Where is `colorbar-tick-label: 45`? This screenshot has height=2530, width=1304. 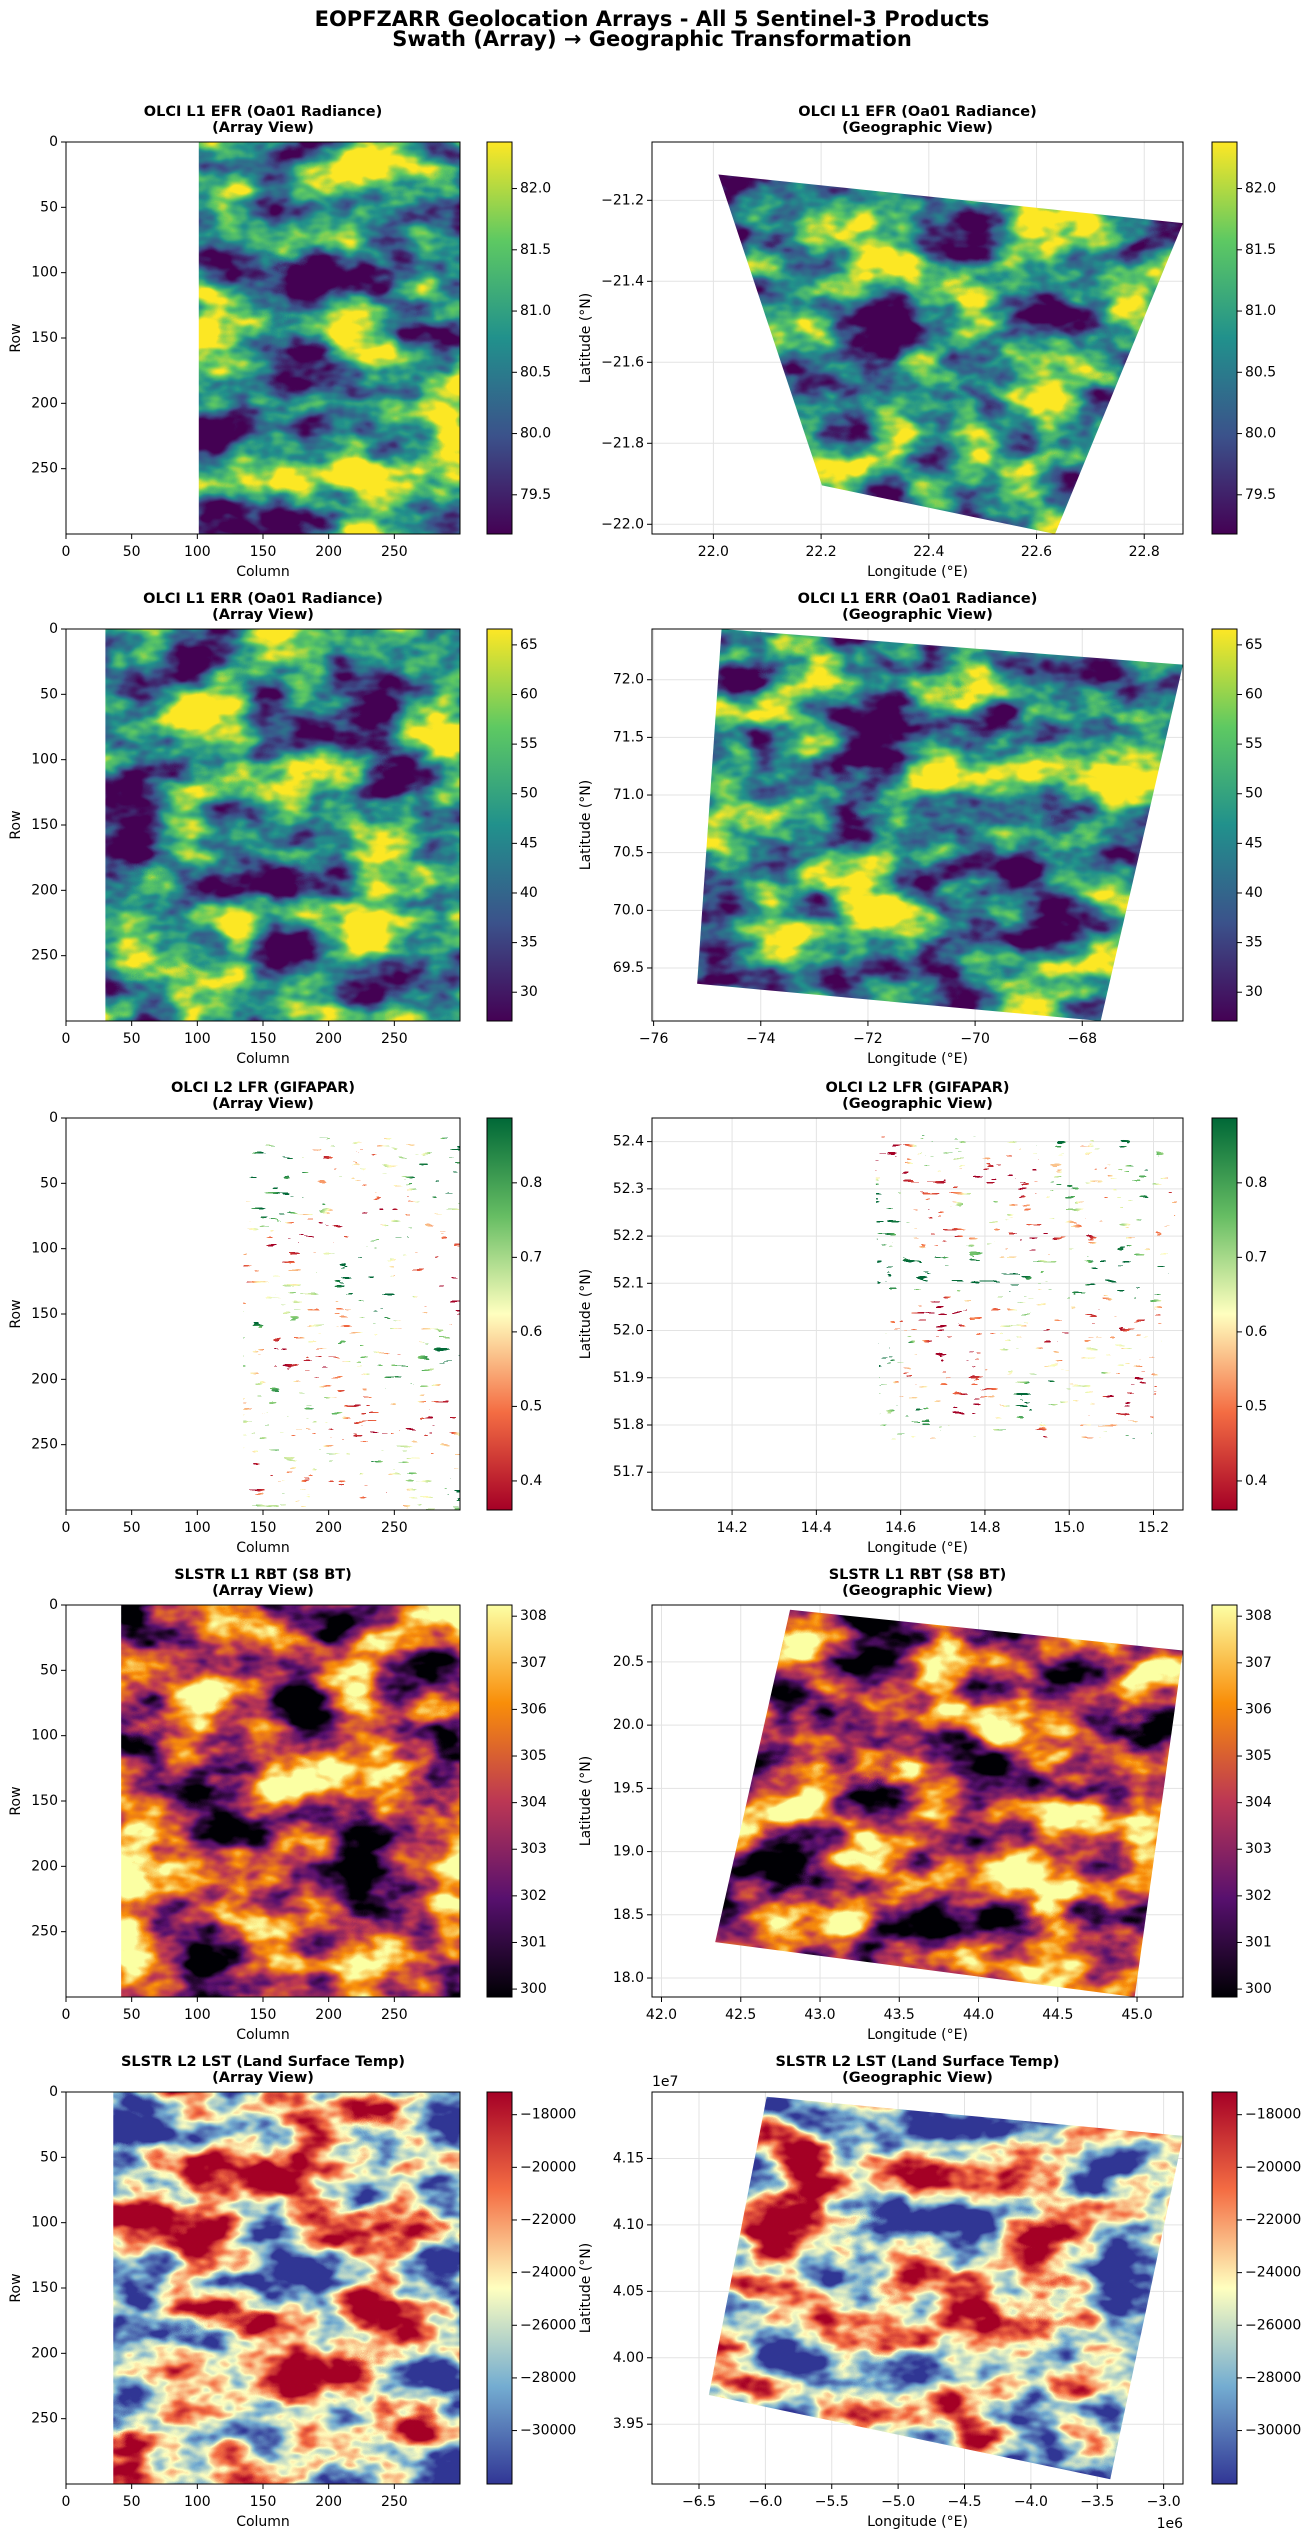
colorbar-tick-label: 45 is located at coordinates (529, 843).